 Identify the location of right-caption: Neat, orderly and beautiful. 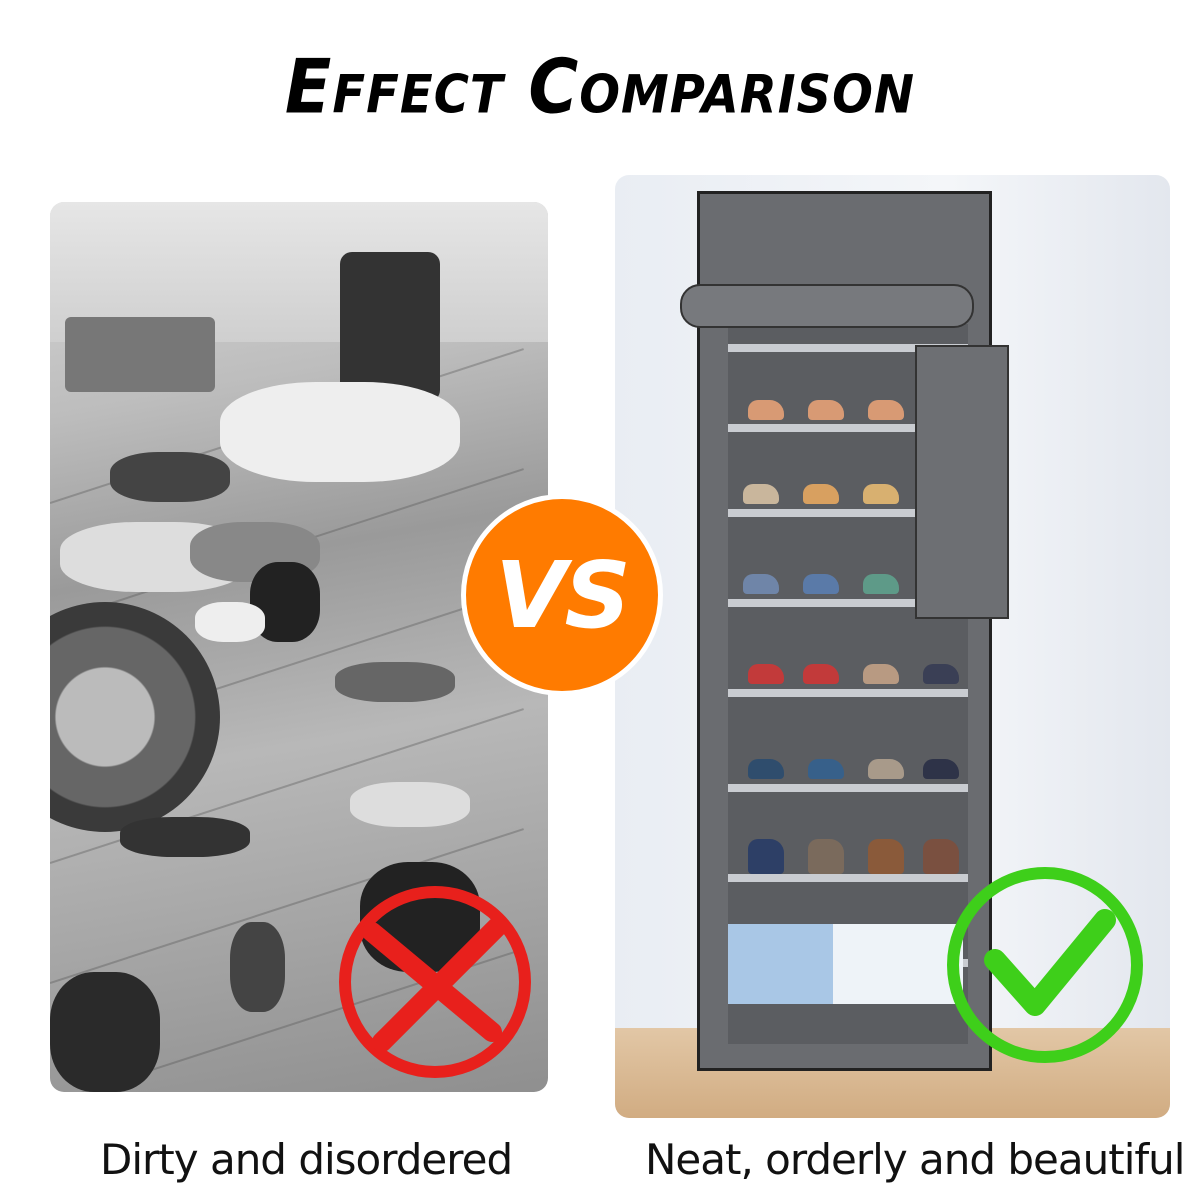
(915, 1159).